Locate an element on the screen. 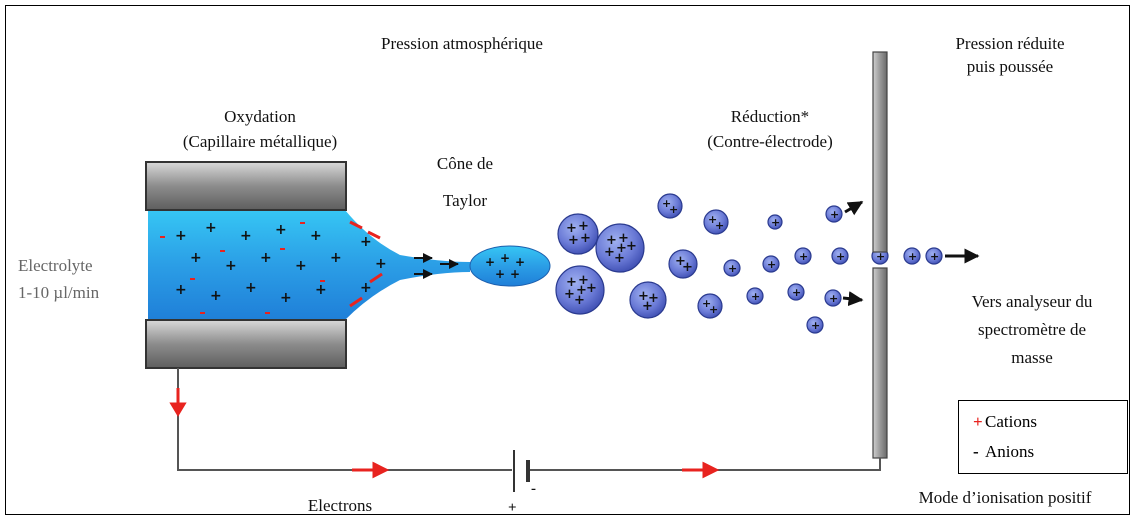 The height and width of the screenshot is (520, 1137). battery-plus-sign: + is located at coordinates (512, 508).